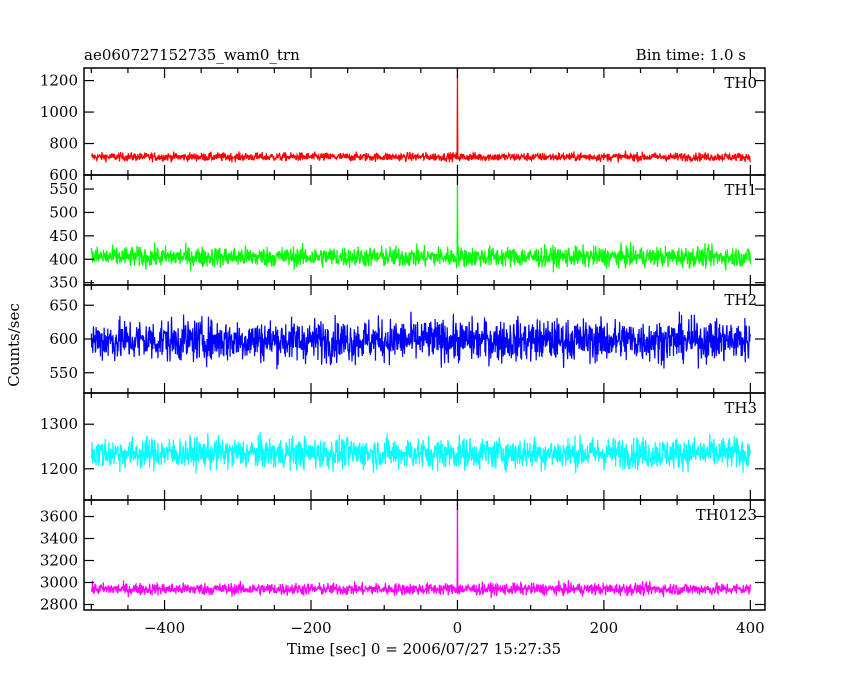 This screenshot has height=680, width=850. What do you see at coordinates (740, 83) in the screenshot?
I see `panel-name-label: TH0` at bounding box center [740, 83].